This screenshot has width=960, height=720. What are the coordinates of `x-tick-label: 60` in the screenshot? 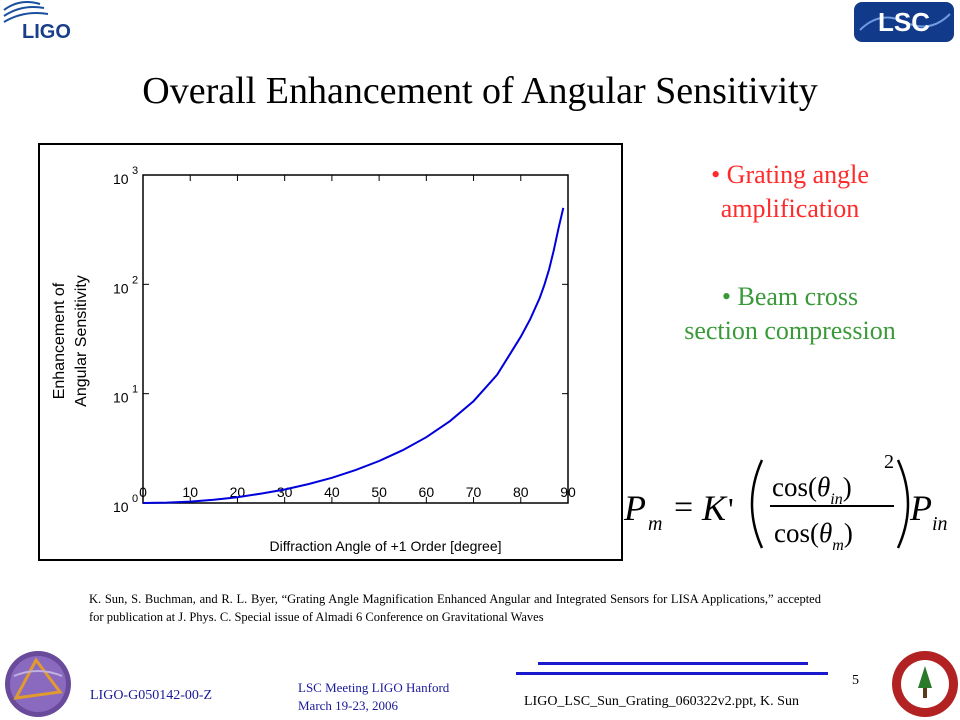 It's located at (427, 492).